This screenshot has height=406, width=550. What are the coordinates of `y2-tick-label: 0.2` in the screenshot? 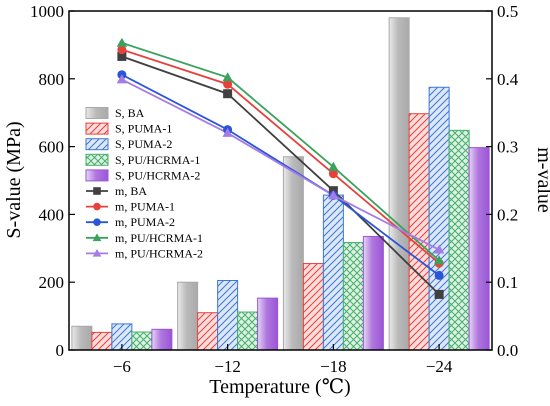 It's located at (507, 214).